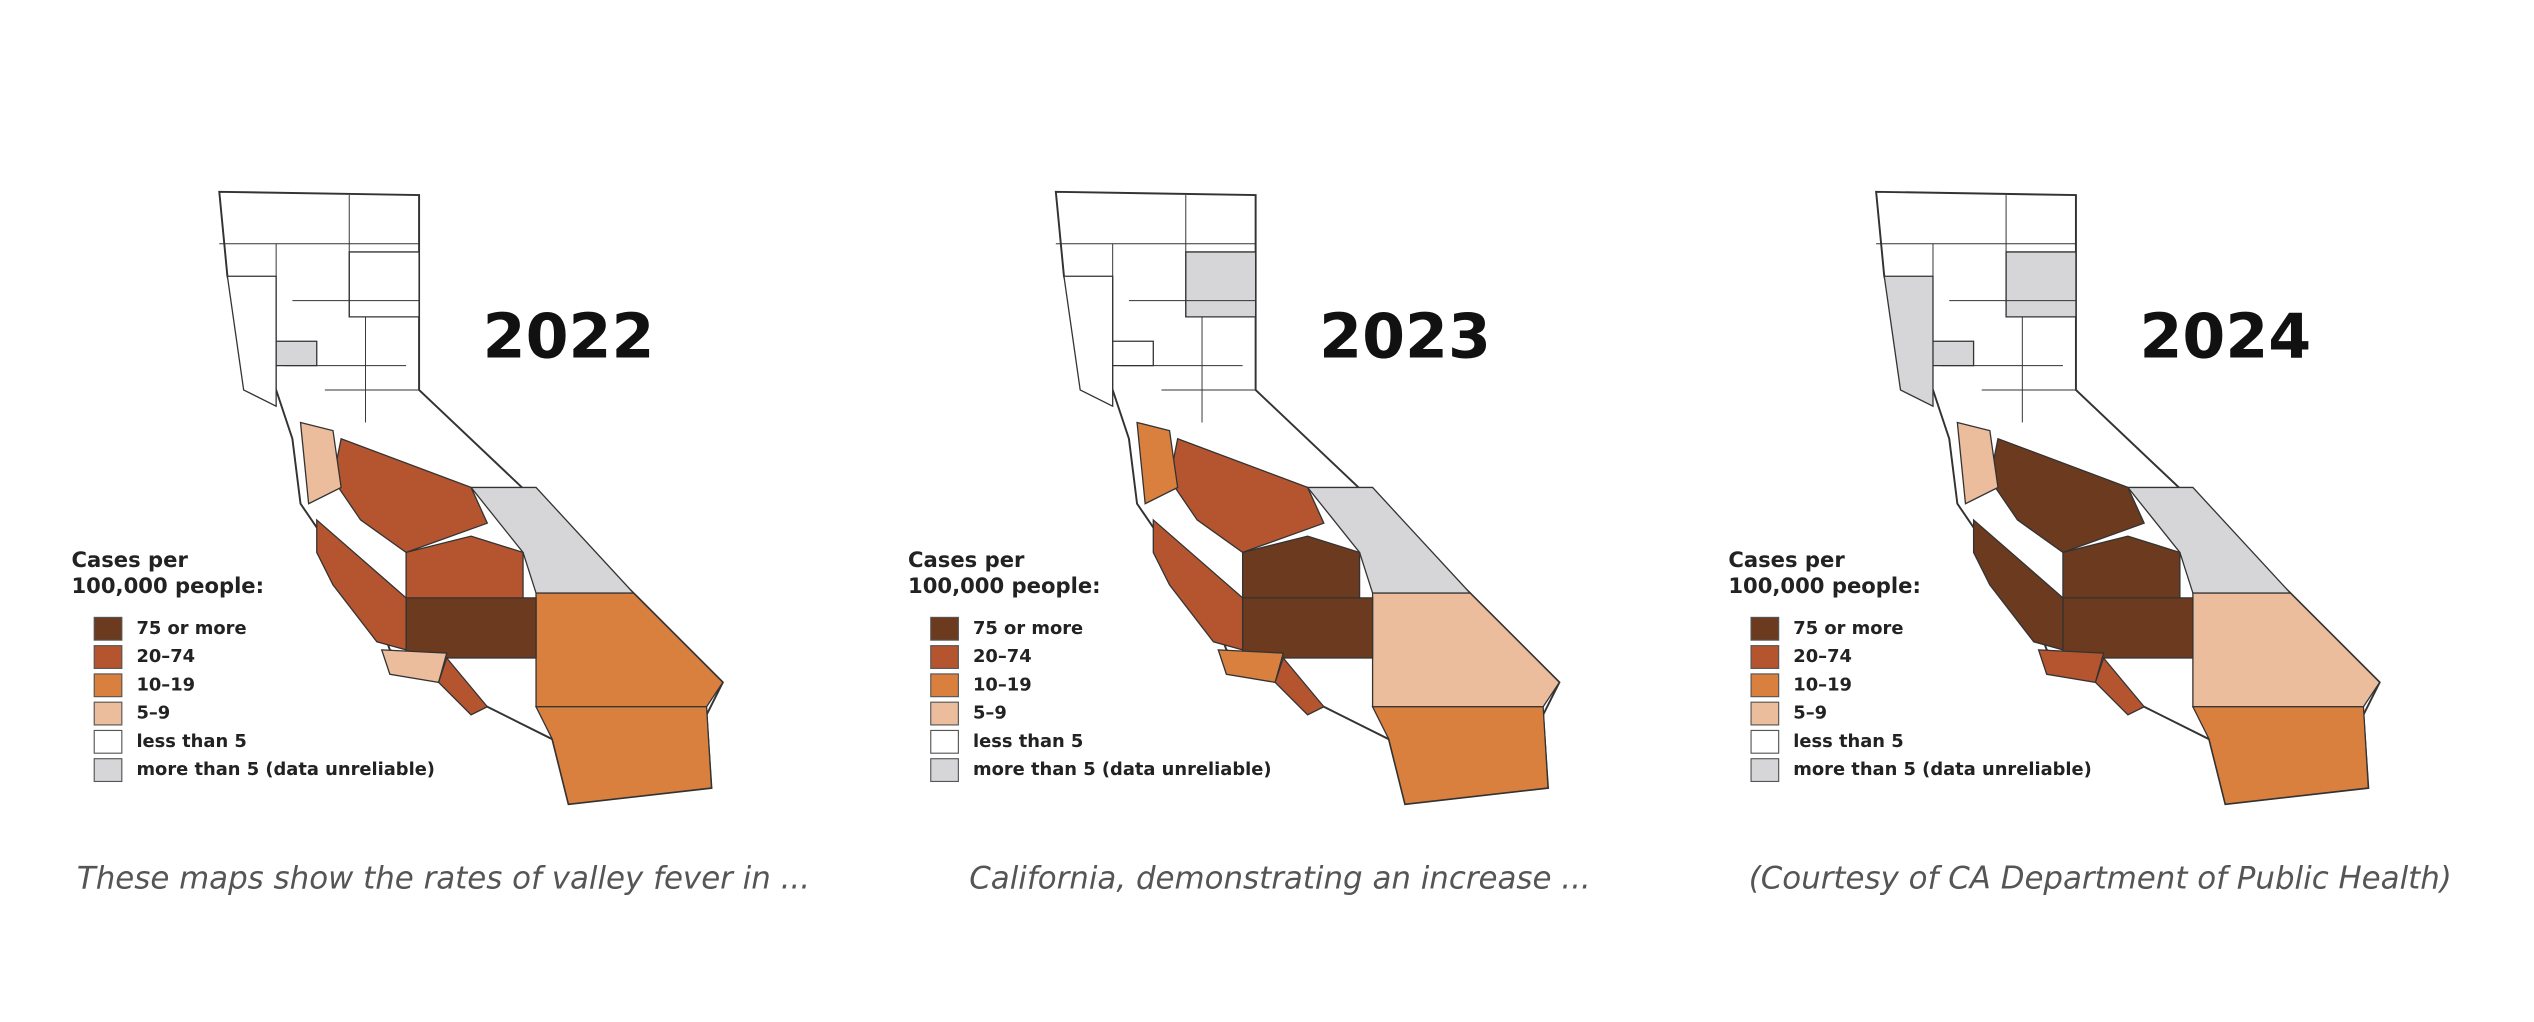  Describe the element at coordinates (569, 336) in the screenshot. I see `year-label: 2022` at that location.